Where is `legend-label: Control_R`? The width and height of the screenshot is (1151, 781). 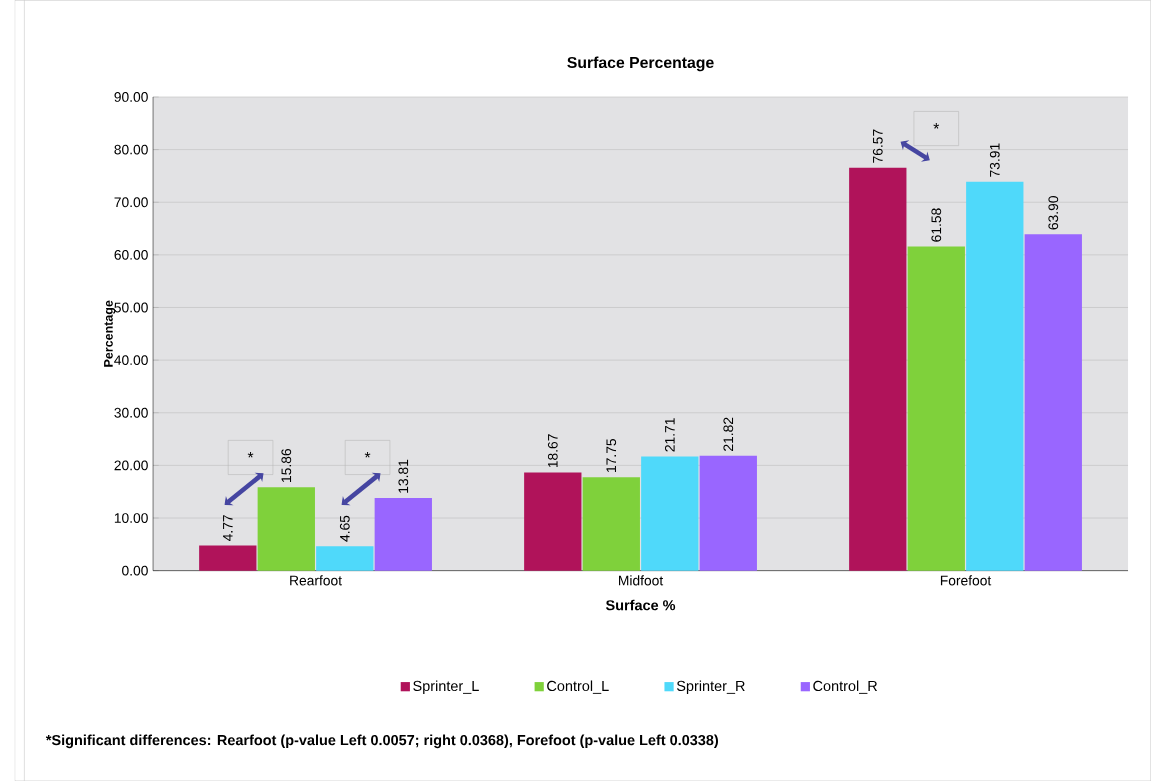 legend-label: Control_R is located at coordinates (845, 687).